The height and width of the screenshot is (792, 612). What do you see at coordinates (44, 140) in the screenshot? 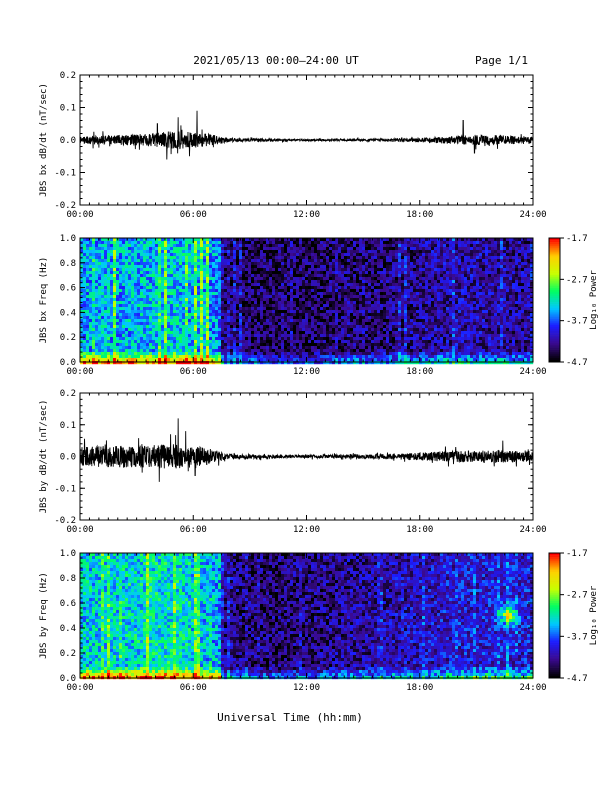
I see `y-axis-label: JBS bx dB/dt (nT/sec)` at bounding box center [44, 140].